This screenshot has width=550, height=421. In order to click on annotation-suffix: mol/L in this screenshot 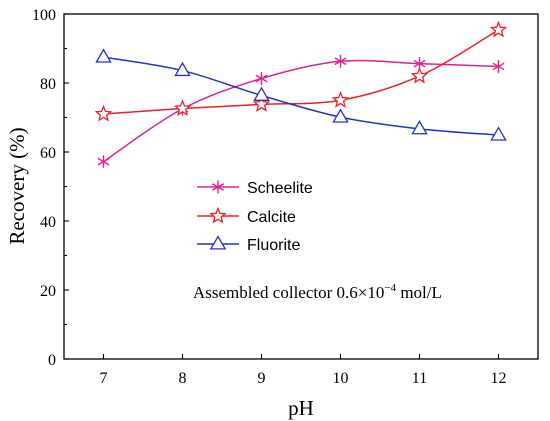, I will do `click(419, 292)`.